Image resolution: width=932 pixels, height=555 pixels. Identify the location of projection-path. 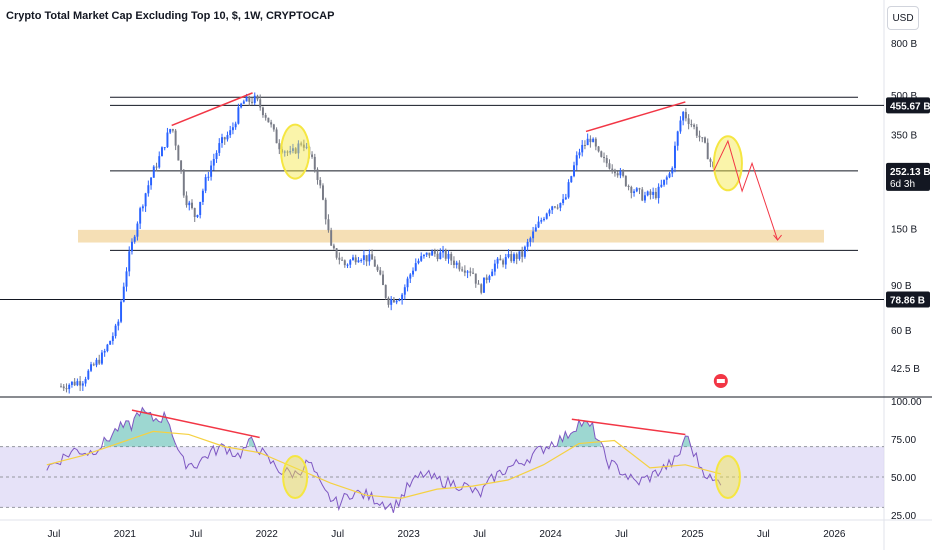
(746, 190).